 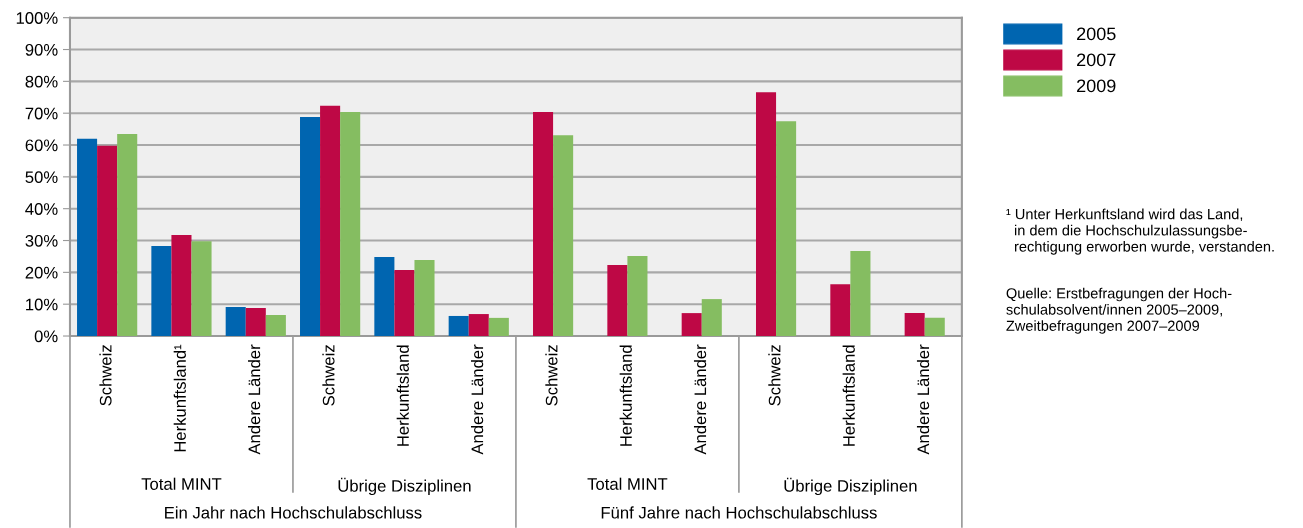 What do you see at coordinates (1119, 310) in the screenshot?
I see `source-note: Quelle: Erstbefragungen der Hoch- schulabsolvent/innen 2005–2009, Zweitbefragungen 2007–2009` at bounding box center [1119, 310].